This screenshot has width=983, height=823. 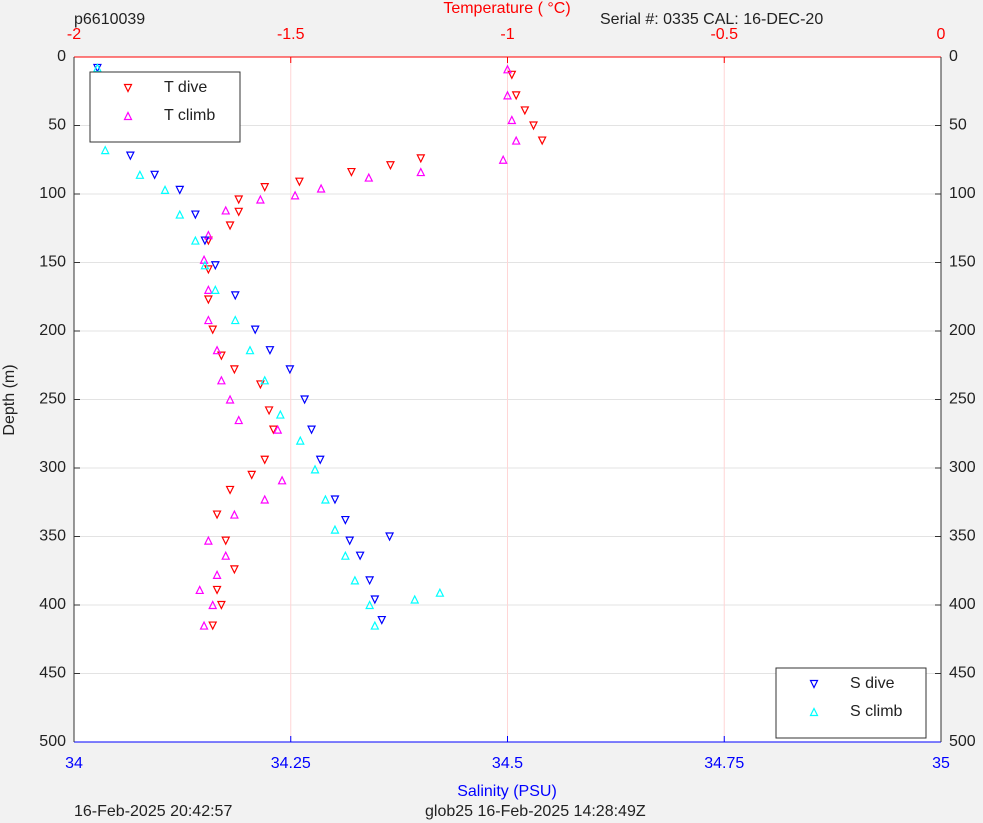 I want to click on y-tick-label: 400, so click(x=962, y=604).